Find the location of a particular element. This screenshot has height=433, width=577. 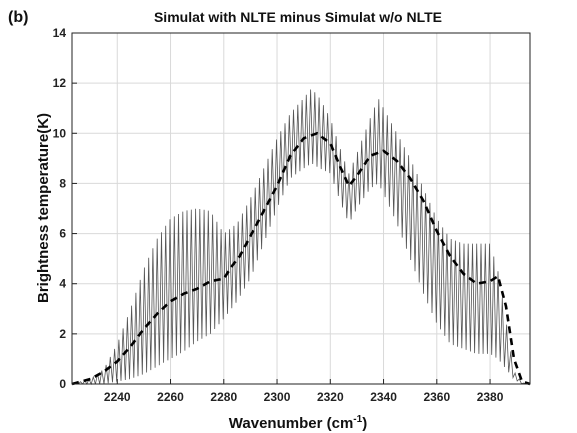

x-axis-label: Wavenumber (cm-1) is located at coordinates (298, 423).